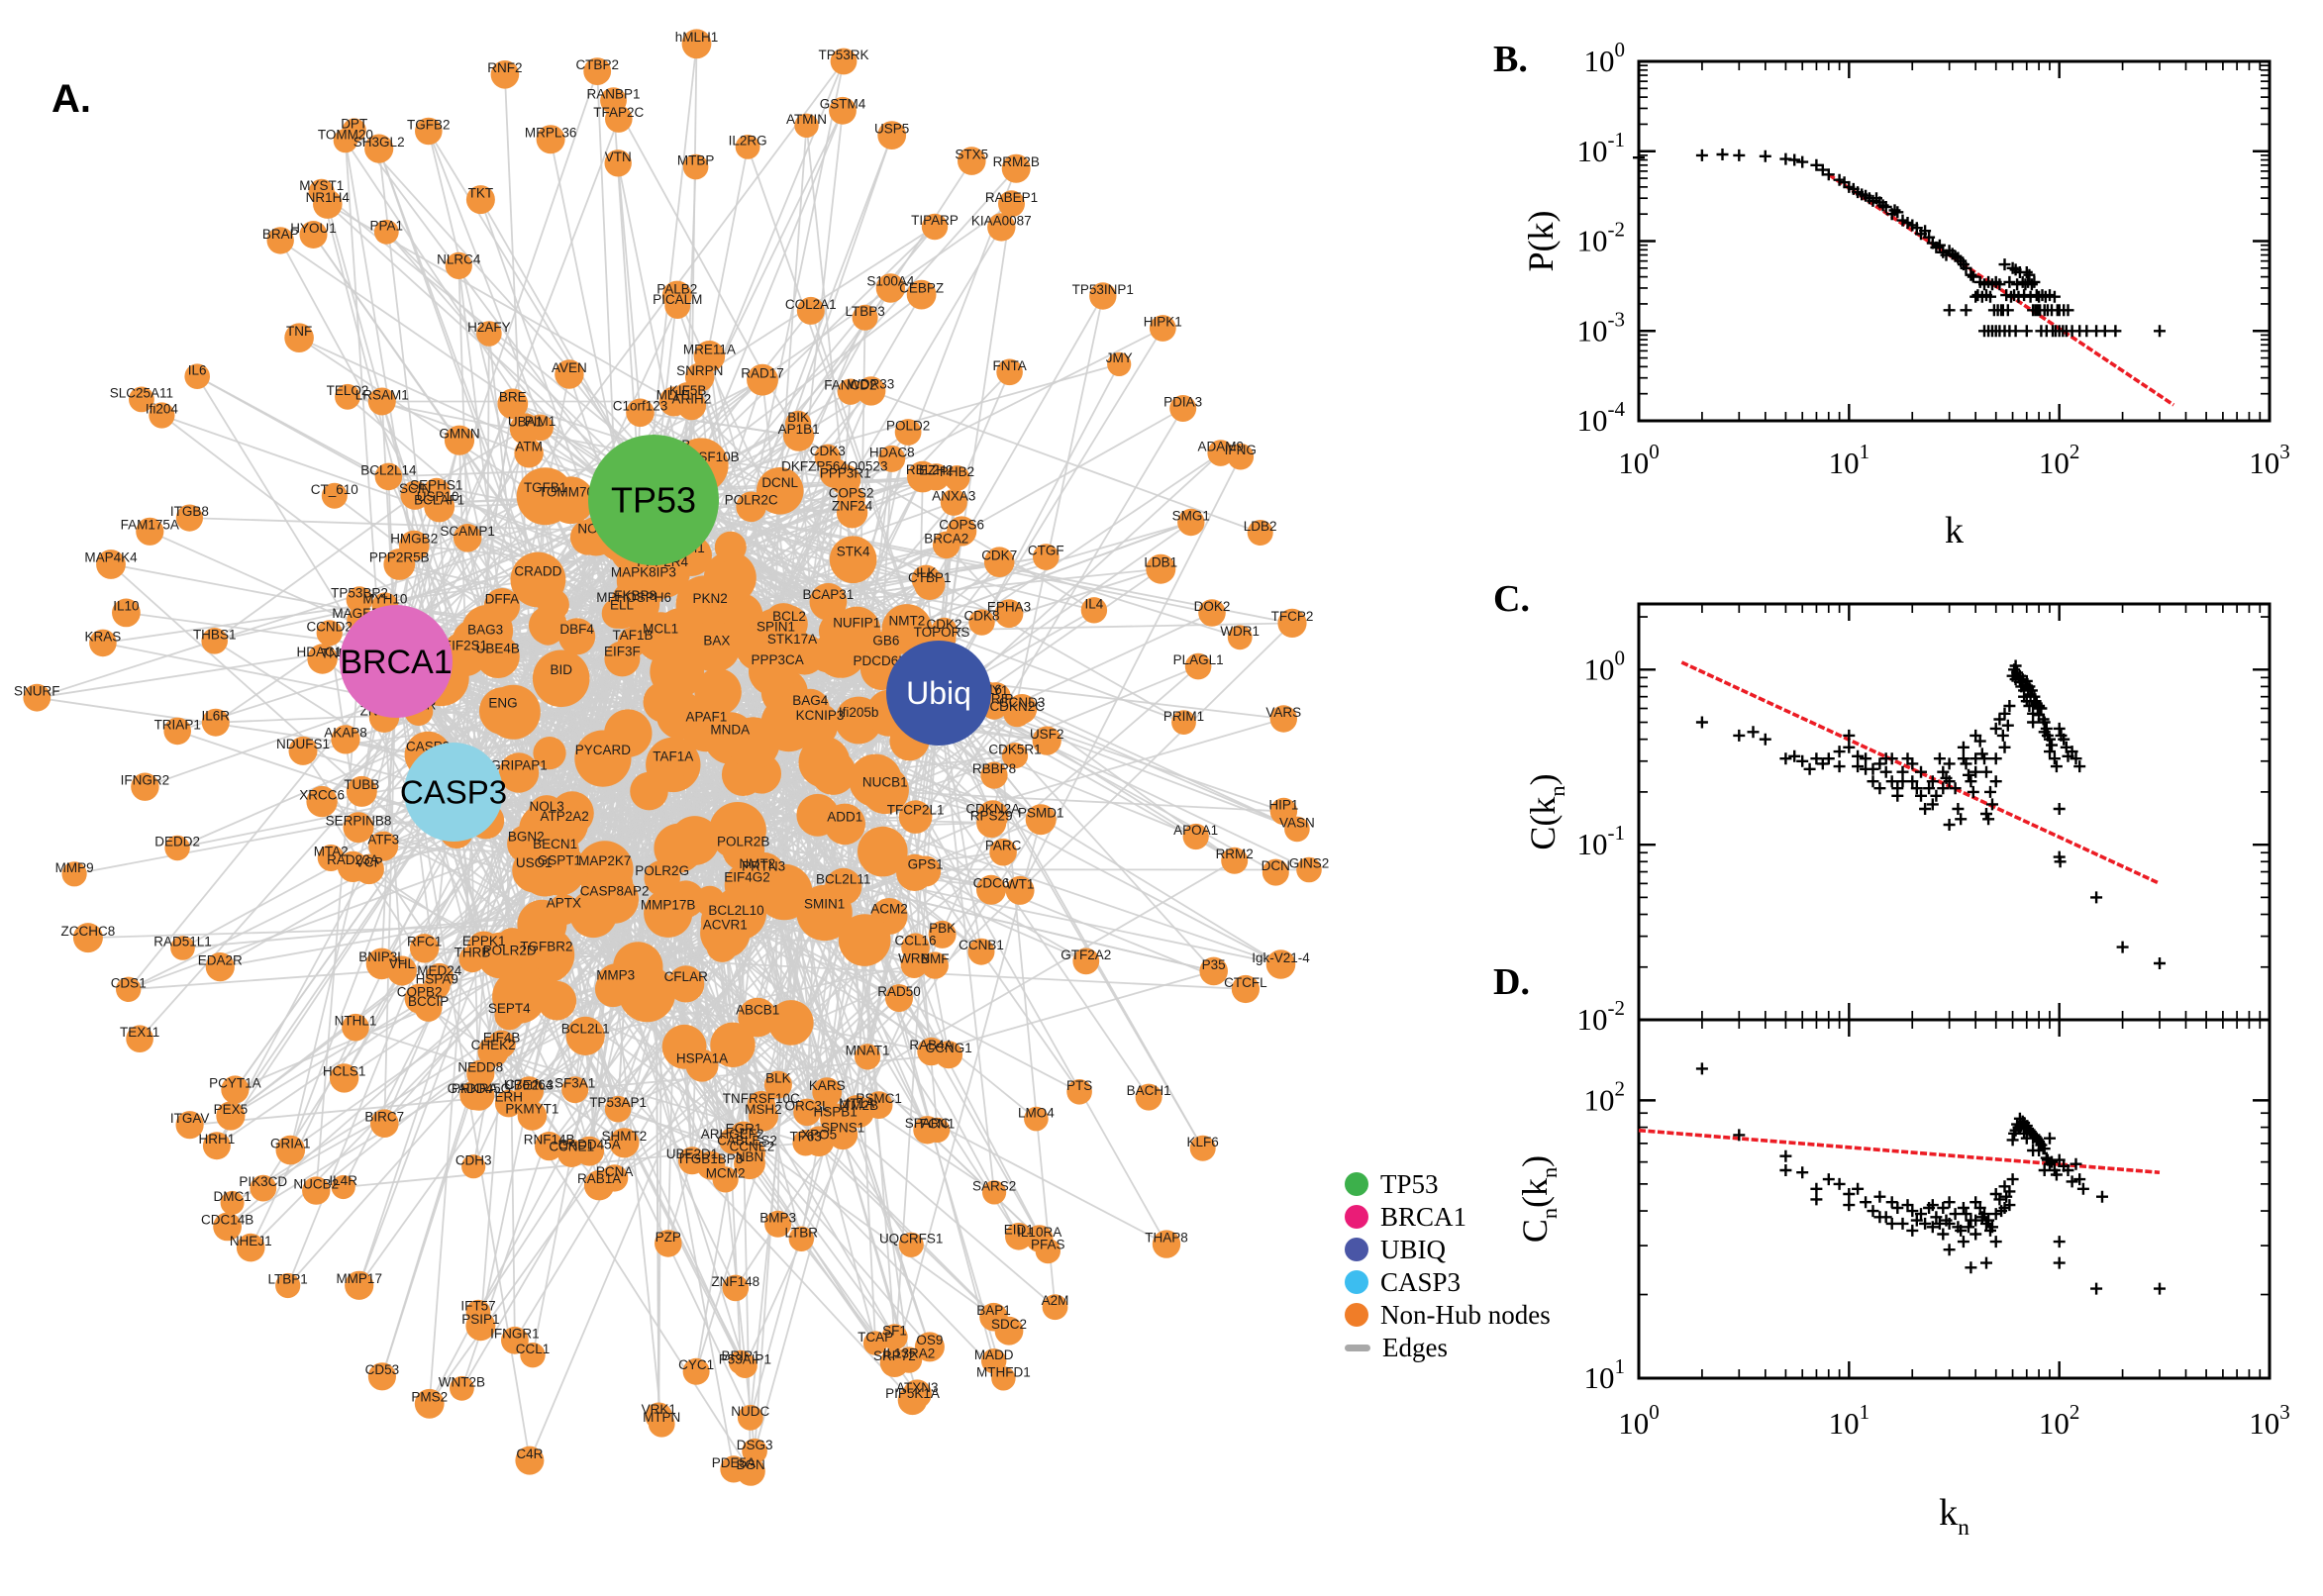  What do you see at coordinates (551, 133) in the screenshot?
I see `svg-text: MRPL36` at bounding box center [551, 133].